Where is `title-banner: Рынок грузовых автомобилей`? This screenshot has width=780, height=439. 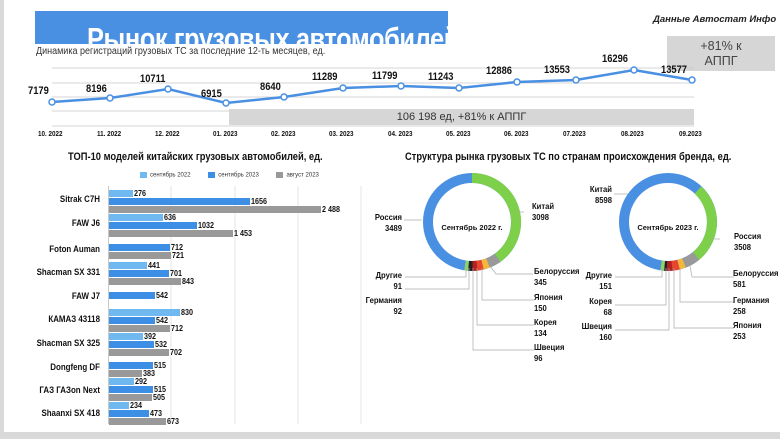 title-banner: Рынок грузовых автомобилей is located at coordinates (247, 33).